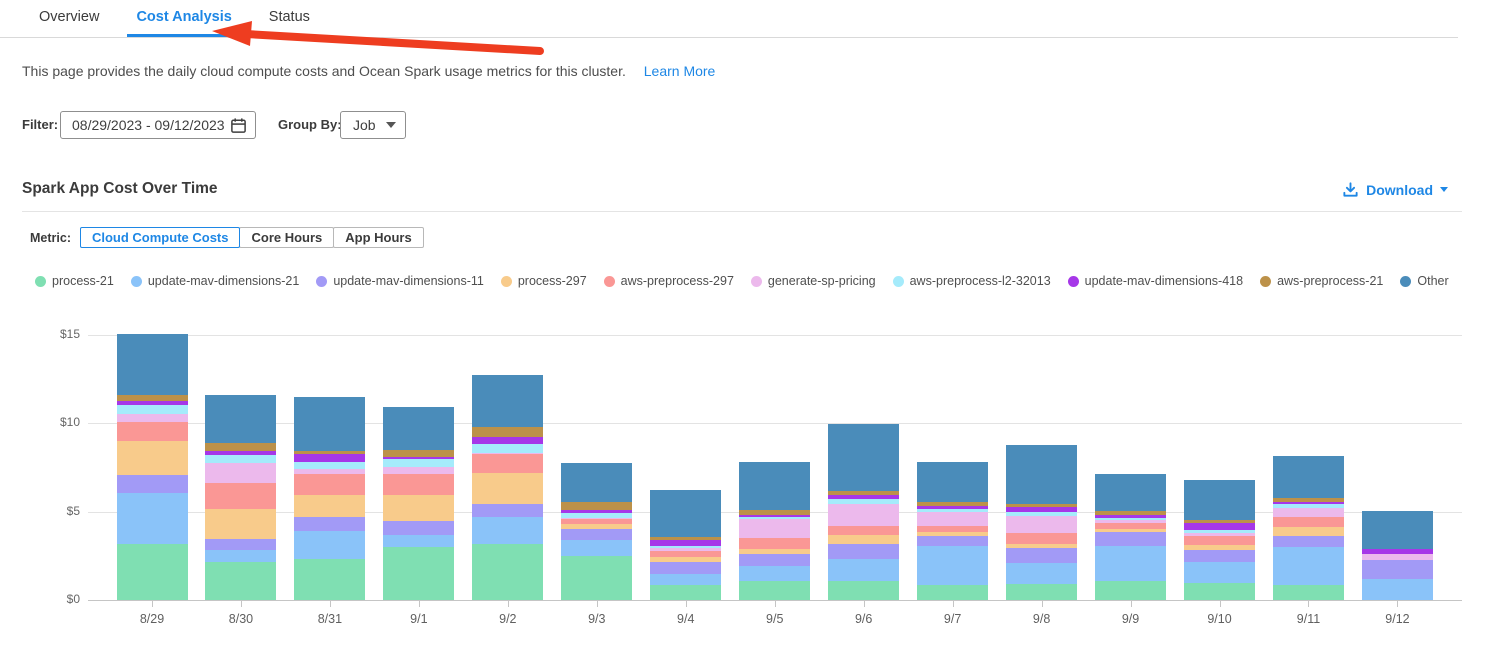 Image resolution: width=1490 pixels, height=646 pixels. What do you see at coordinates (864, 515) in the screenshot?
I see `bar-segment-9/6-generate-sp-pricing` at bounding box center [864, 515].